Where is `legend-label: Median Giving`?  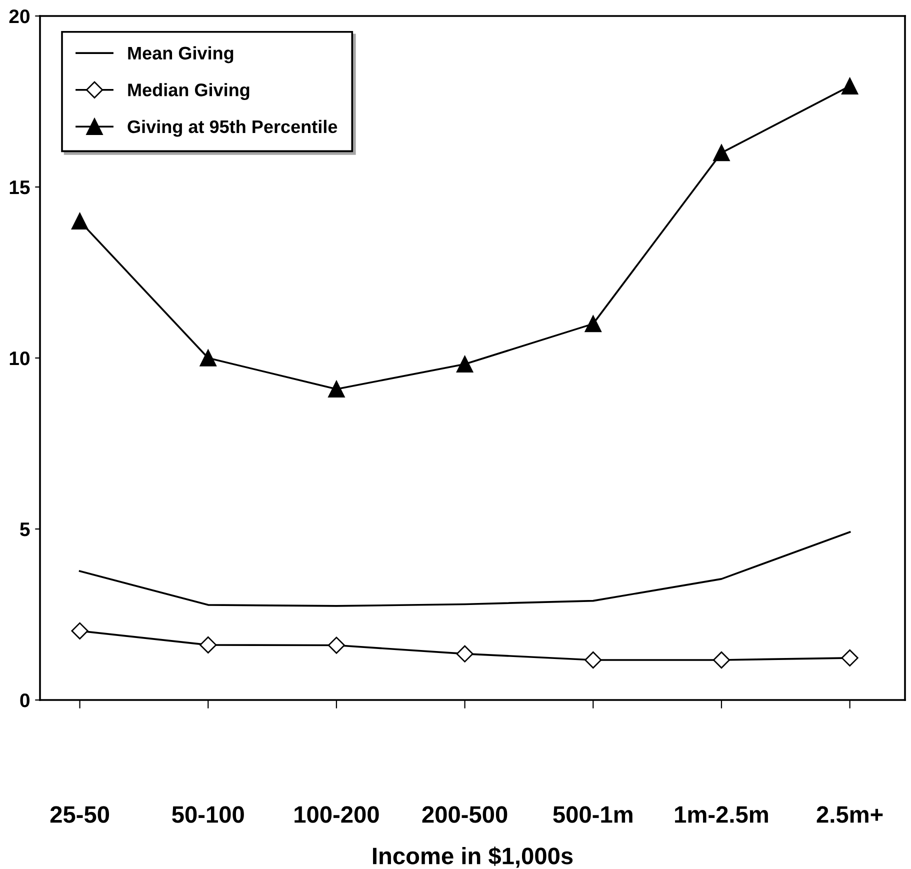
legend-label: Median Giving is located at coordinates (189, 91).